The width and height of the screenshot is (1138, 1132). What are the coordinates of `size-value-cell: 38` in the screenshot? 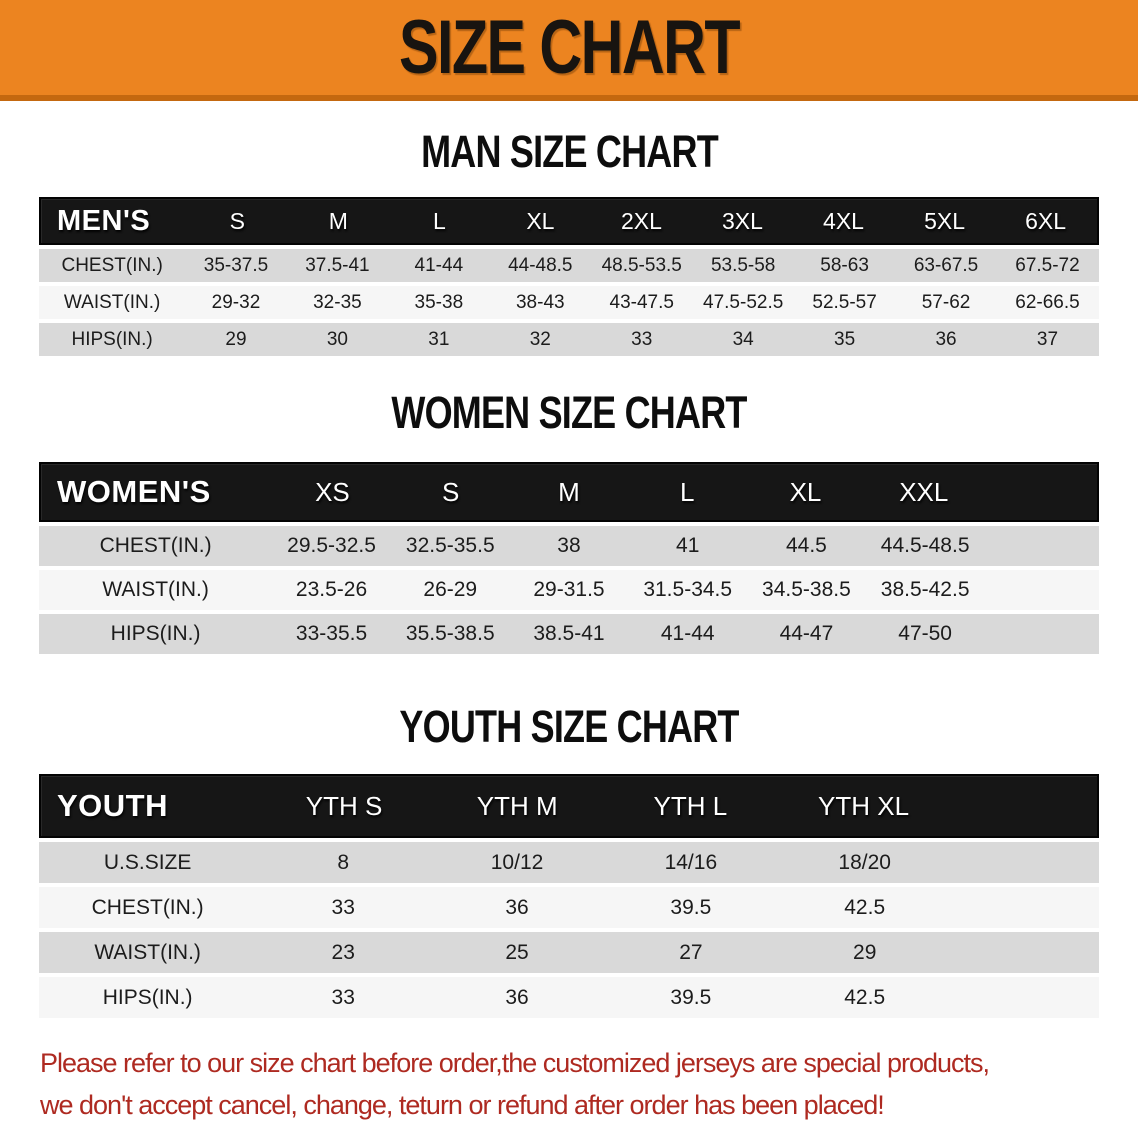 It's located at (569, 545).